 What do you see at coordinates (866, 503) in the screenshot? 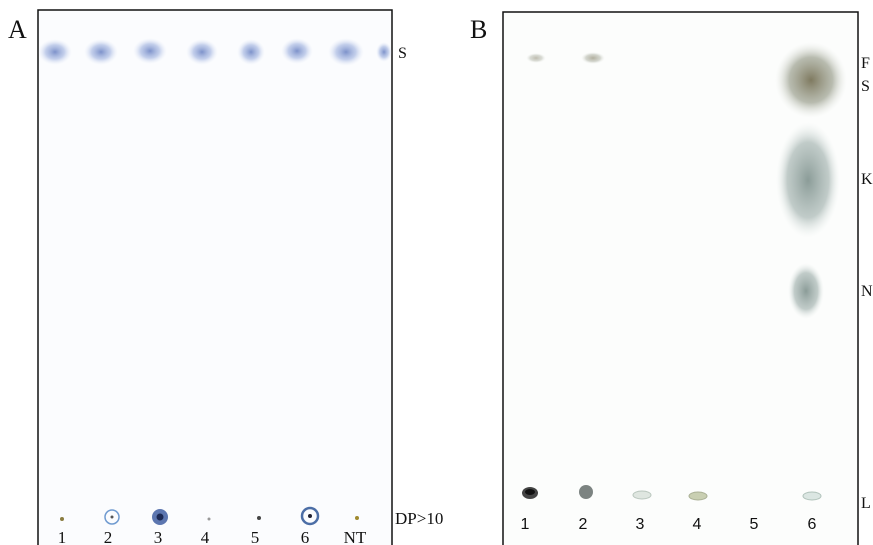
I see `marker-label: L` at bounding box center [866, 503].